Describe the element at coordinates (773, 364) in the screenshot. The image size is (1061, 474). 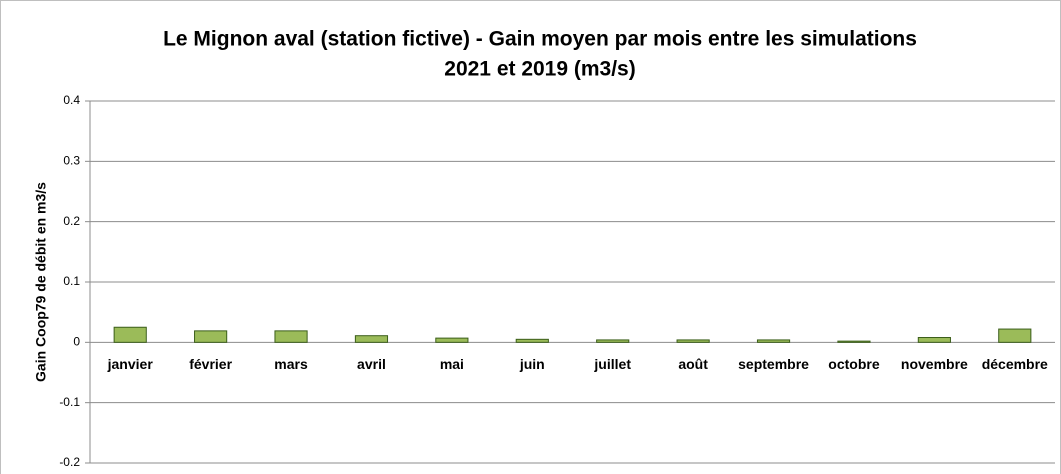
I see `x-tick-label: septembre` at that location.